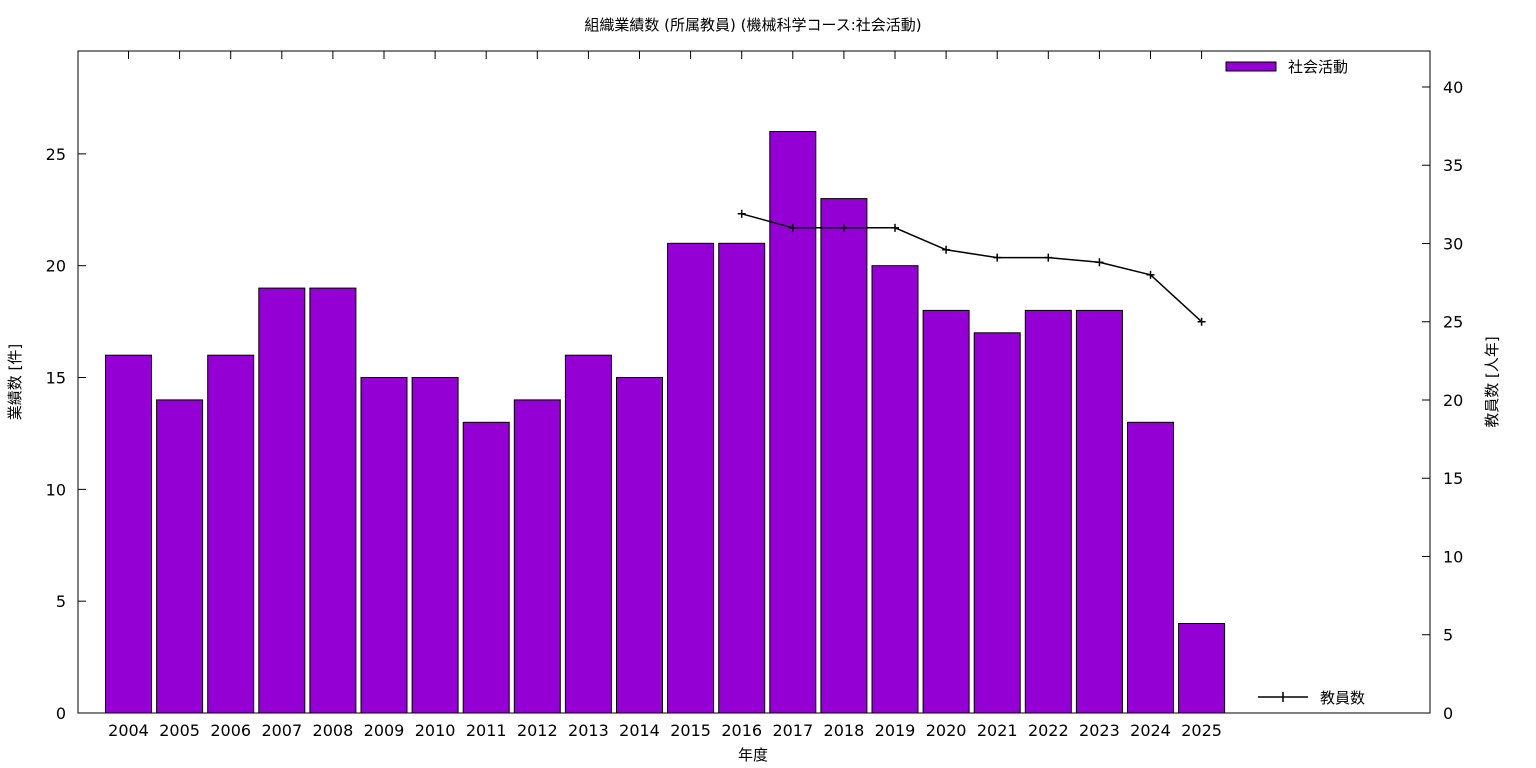 The height and width of the screenshot is (768, 1536). I want to click on x-tick-label-2015: 2015, so click(690, 730).